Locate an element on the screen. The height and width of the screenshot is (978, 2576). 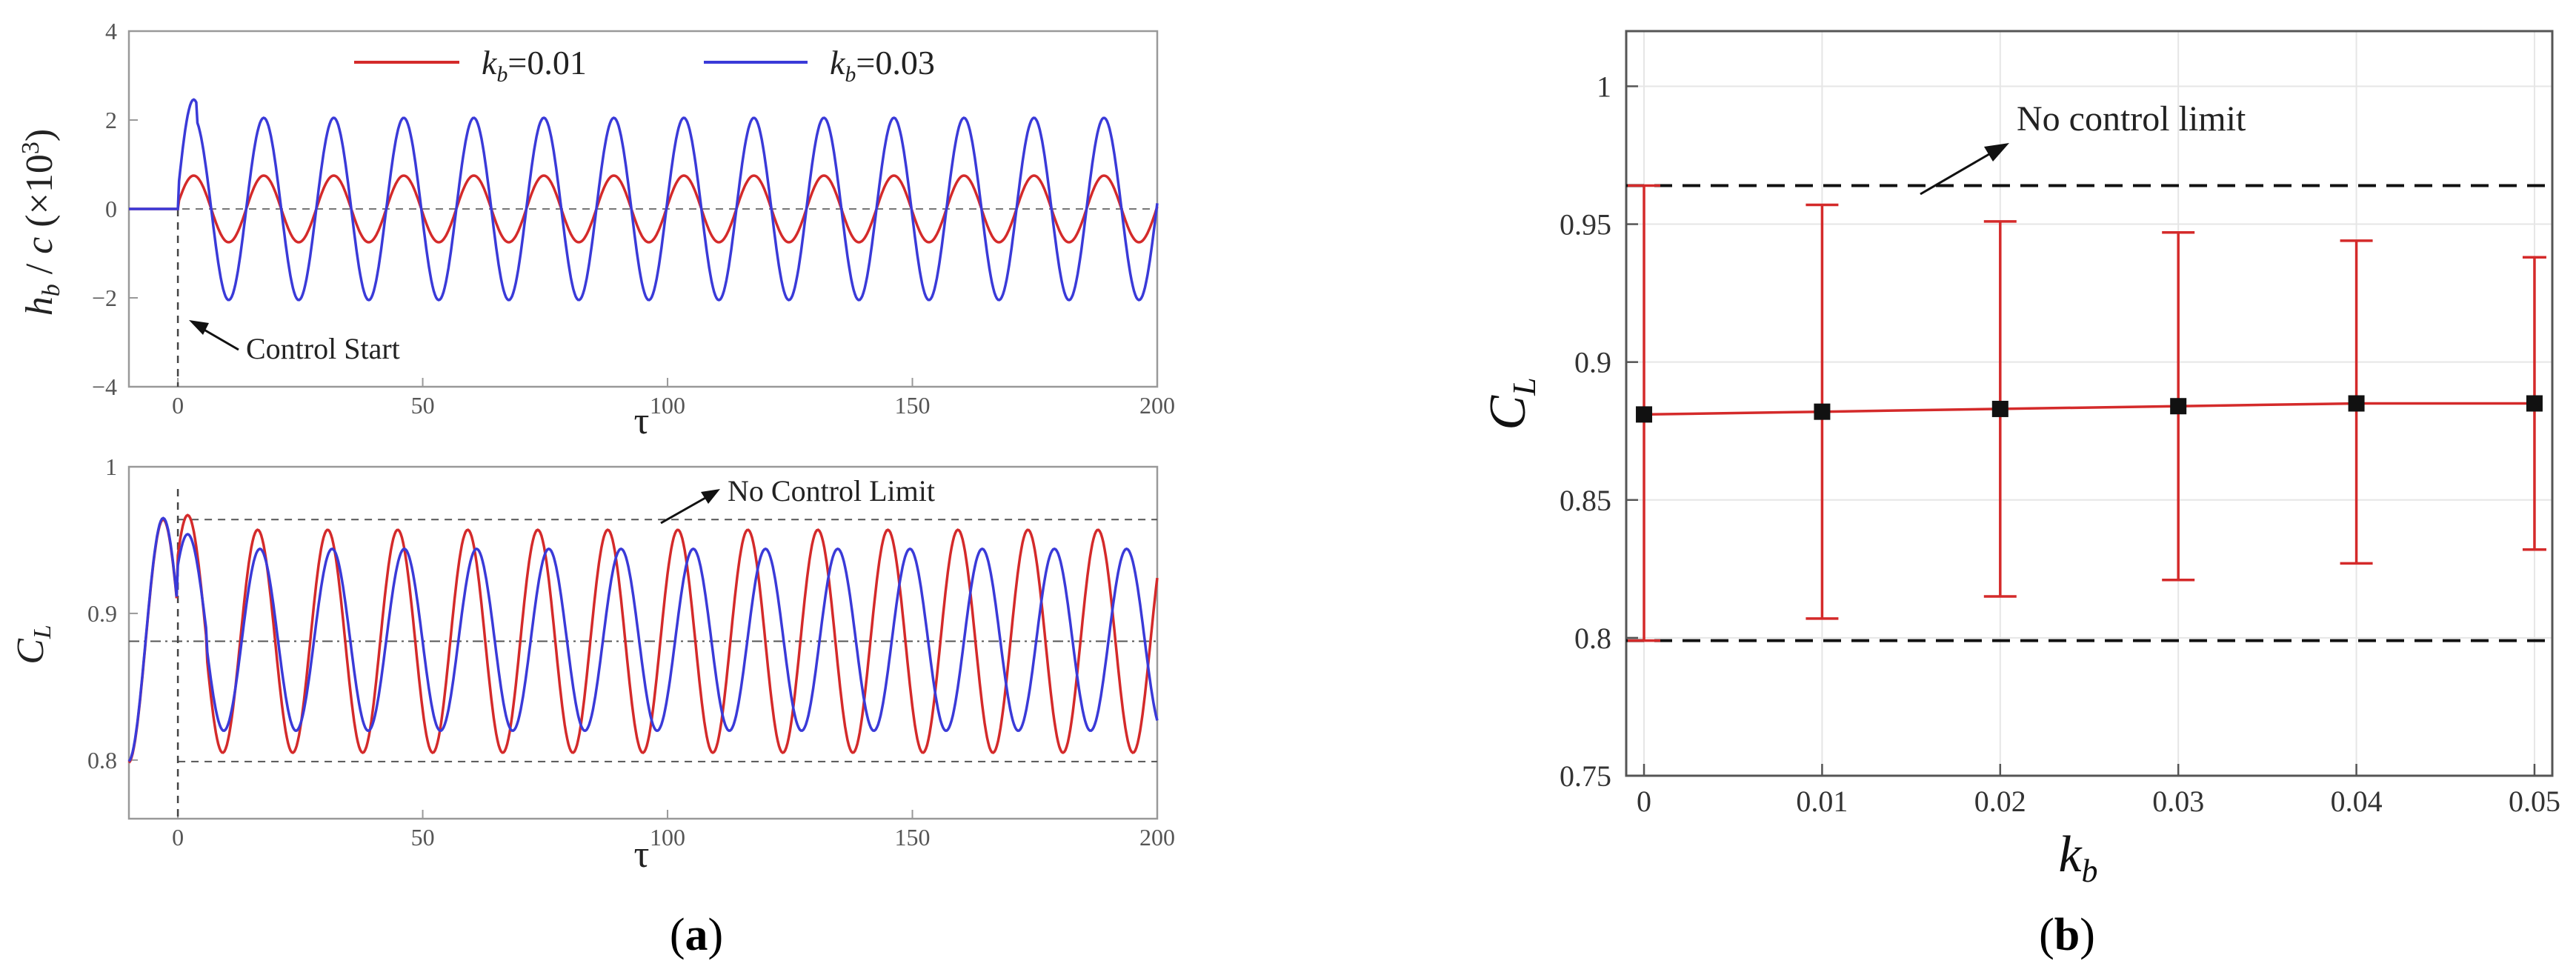
y-tick-label: 0.85 is located at coordinates (1586, 500).